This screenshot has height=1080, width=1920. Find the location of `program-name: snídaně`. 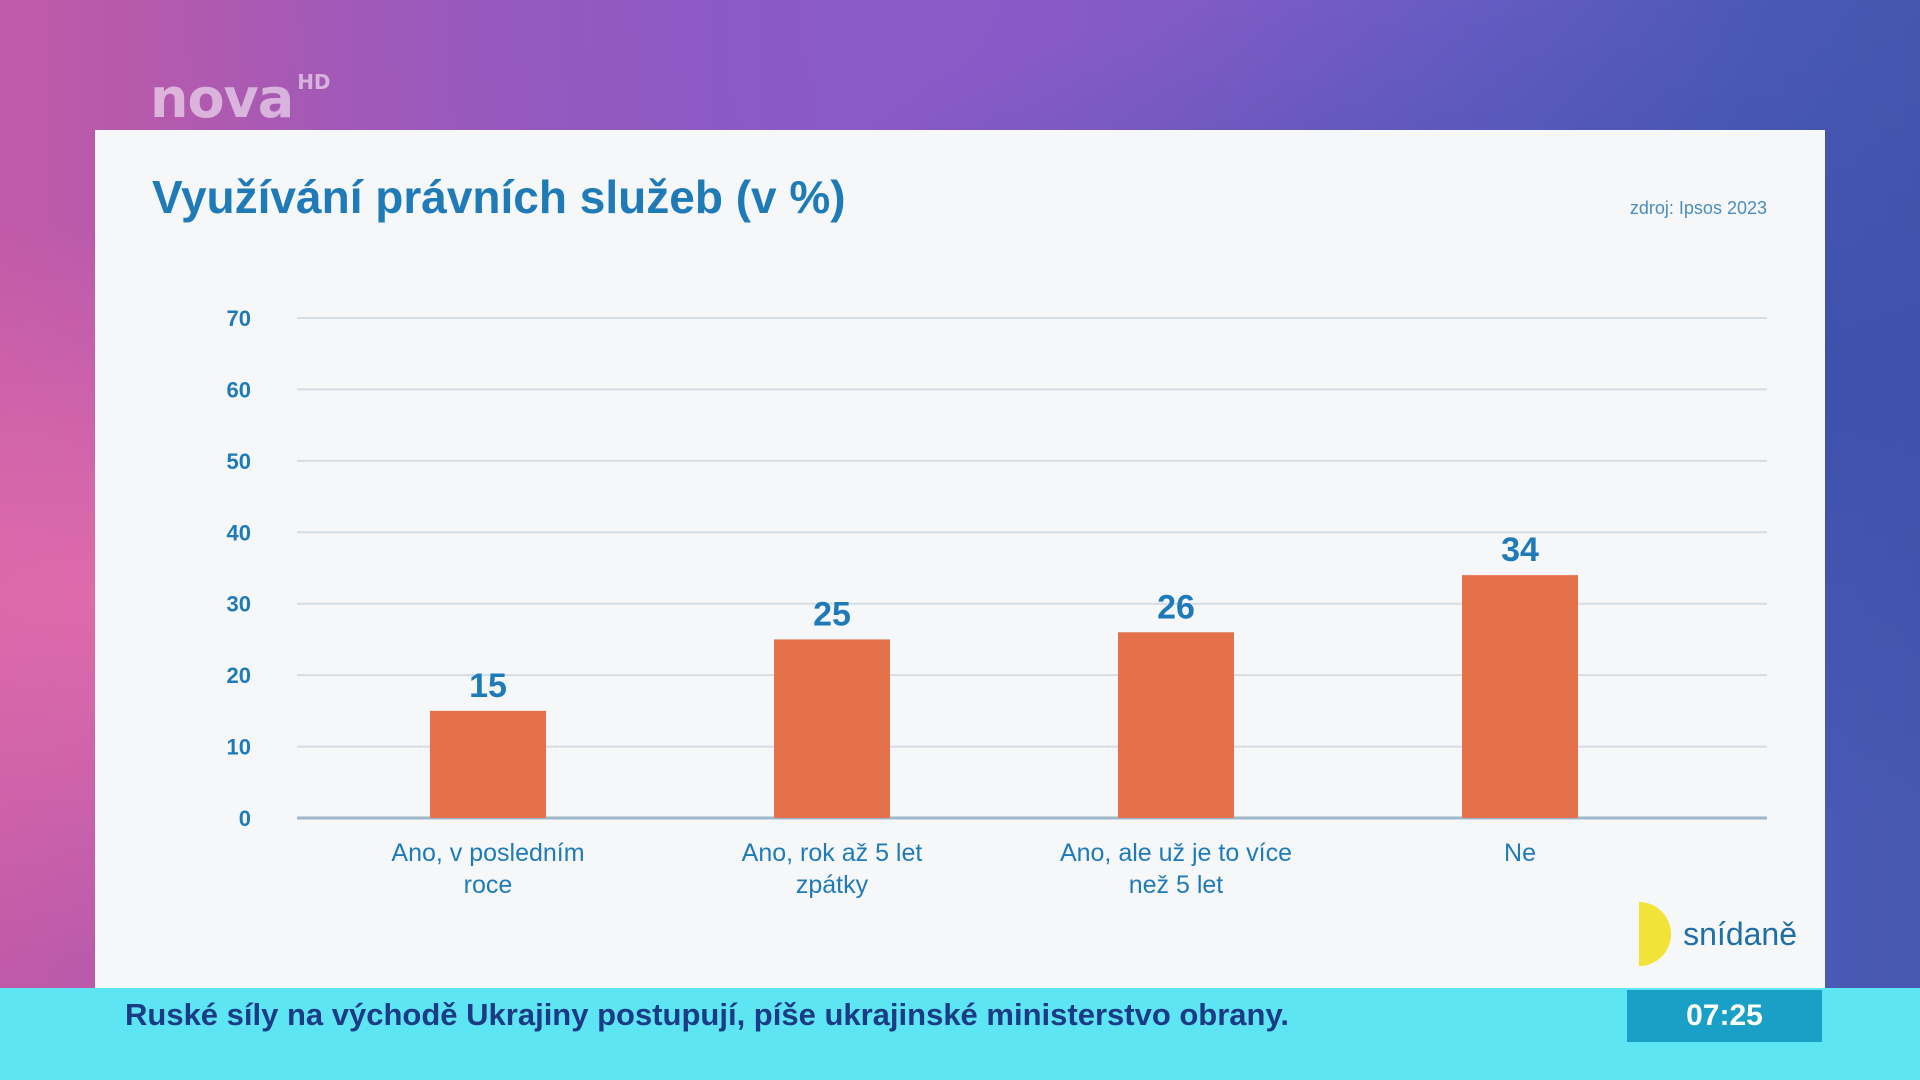

program-name: snídaně is located at coordinates (1740, 933).